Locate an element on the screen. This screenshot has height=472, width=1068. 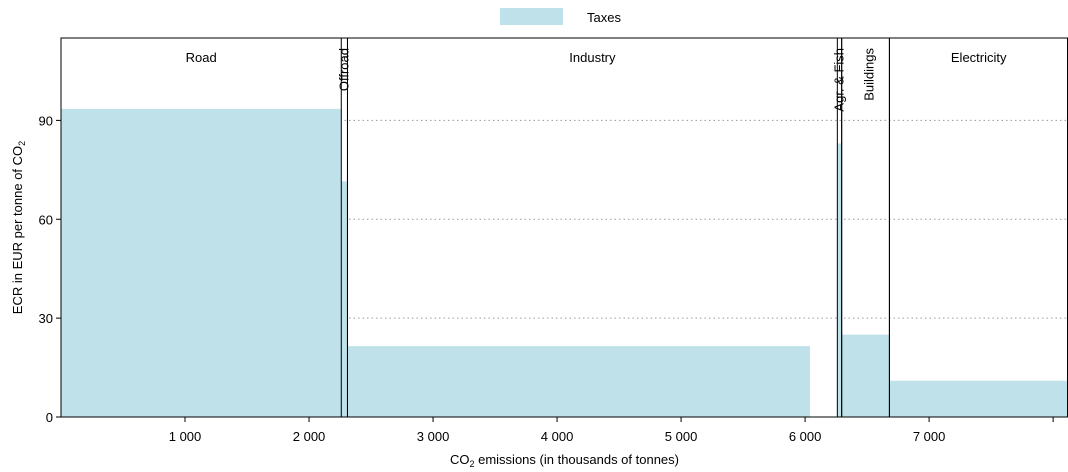
y-axis-title: ECR in EUR per tonne of CO2 is located at coordinates (18, 227).